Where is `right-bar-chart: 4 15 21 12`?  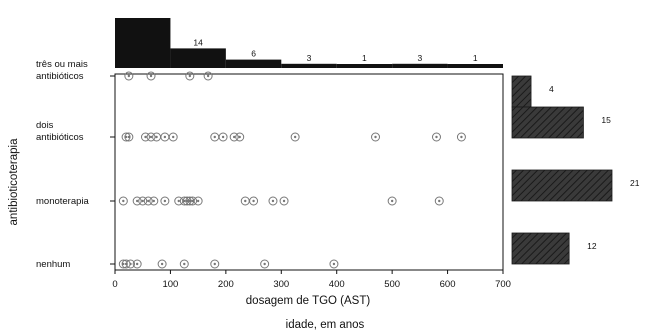
right-bar-chart: 4 15 21 12 is located at coordinates (575, 170).